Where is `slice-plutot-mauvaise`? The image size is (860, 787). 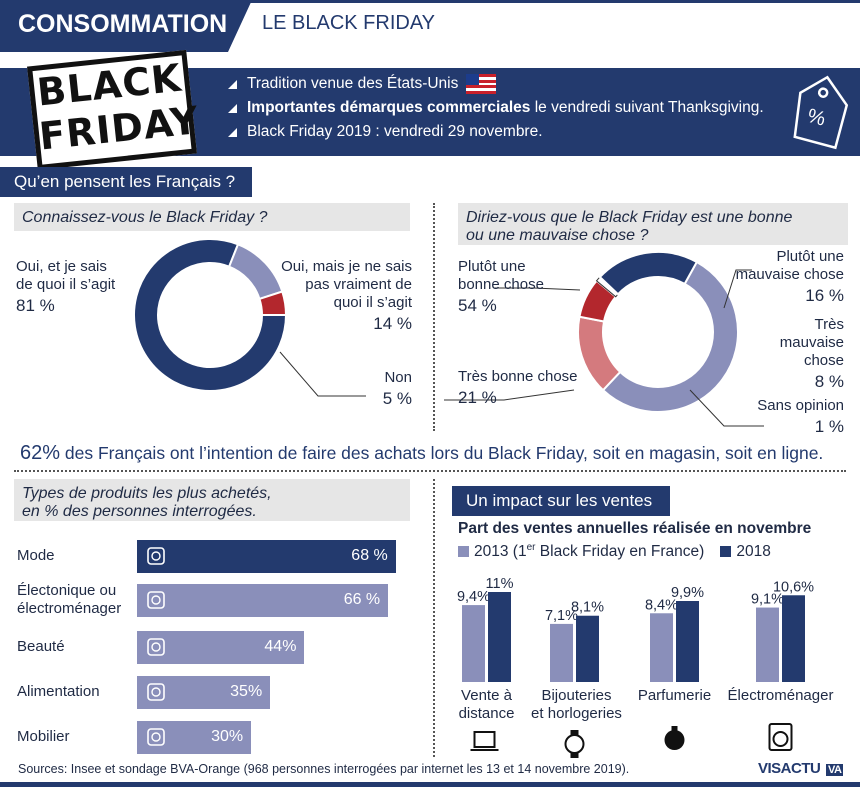
slice-plutot-mauvaise is located at coordinates (599, 353).